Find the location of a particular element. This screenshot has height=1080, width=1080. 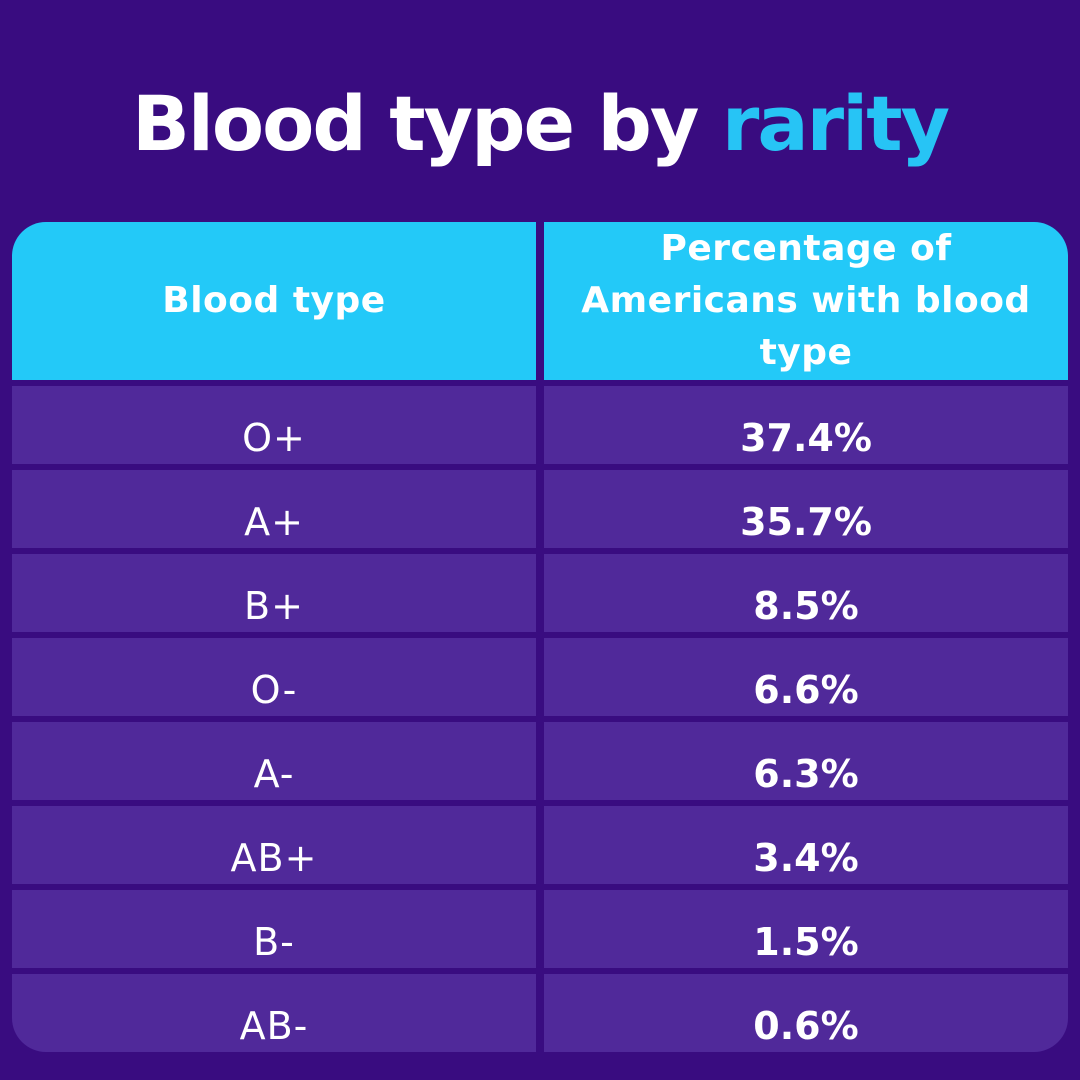

blood-type-cell: O+ is located at coordinates (274, 425).